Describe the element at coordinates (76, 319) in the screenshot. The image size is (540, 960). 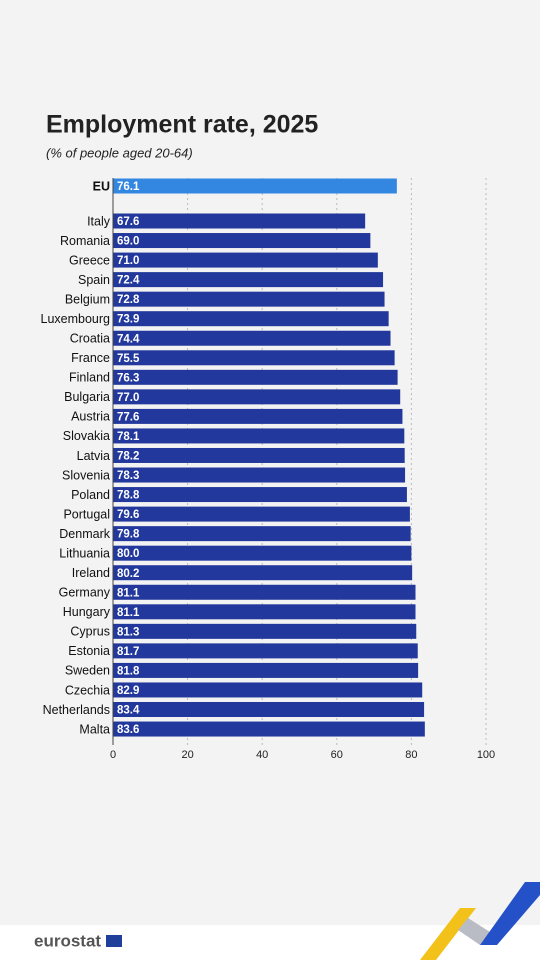
I see `category-label: Luxembourg` at that location.